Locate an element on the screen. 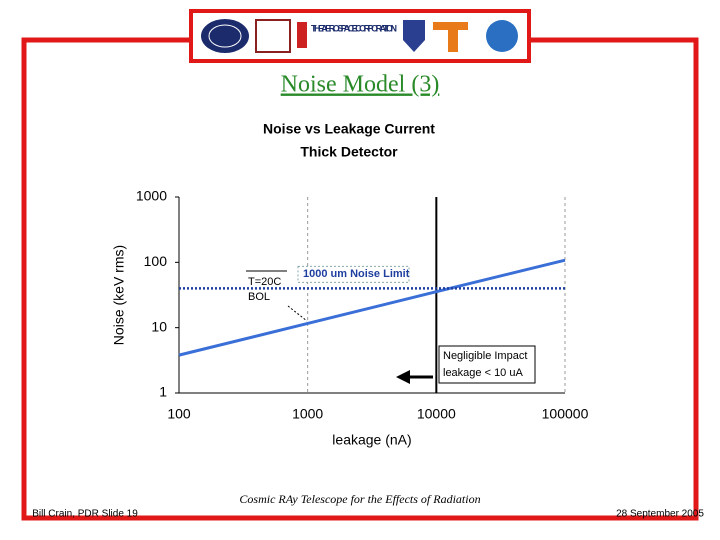 This screenshot has height=540, width=720. limit-label: 1000 um Noise Limit is located at coordinates (356, 274).